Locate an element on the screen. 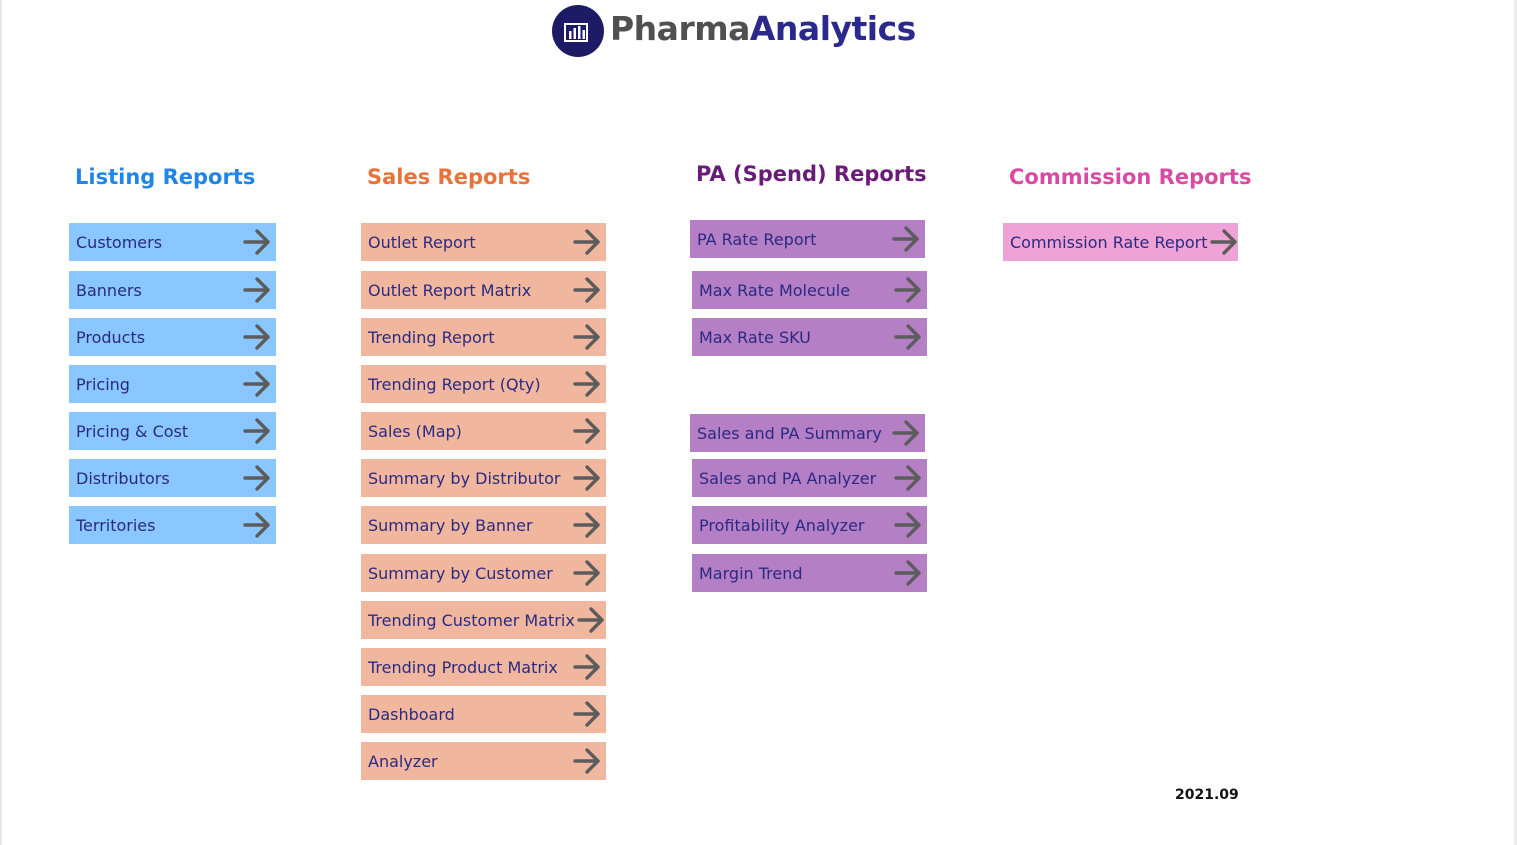 The height and width of the screenshot is (845, 1517). version-label: 2021.09 is located at coordinates (1207, 795).